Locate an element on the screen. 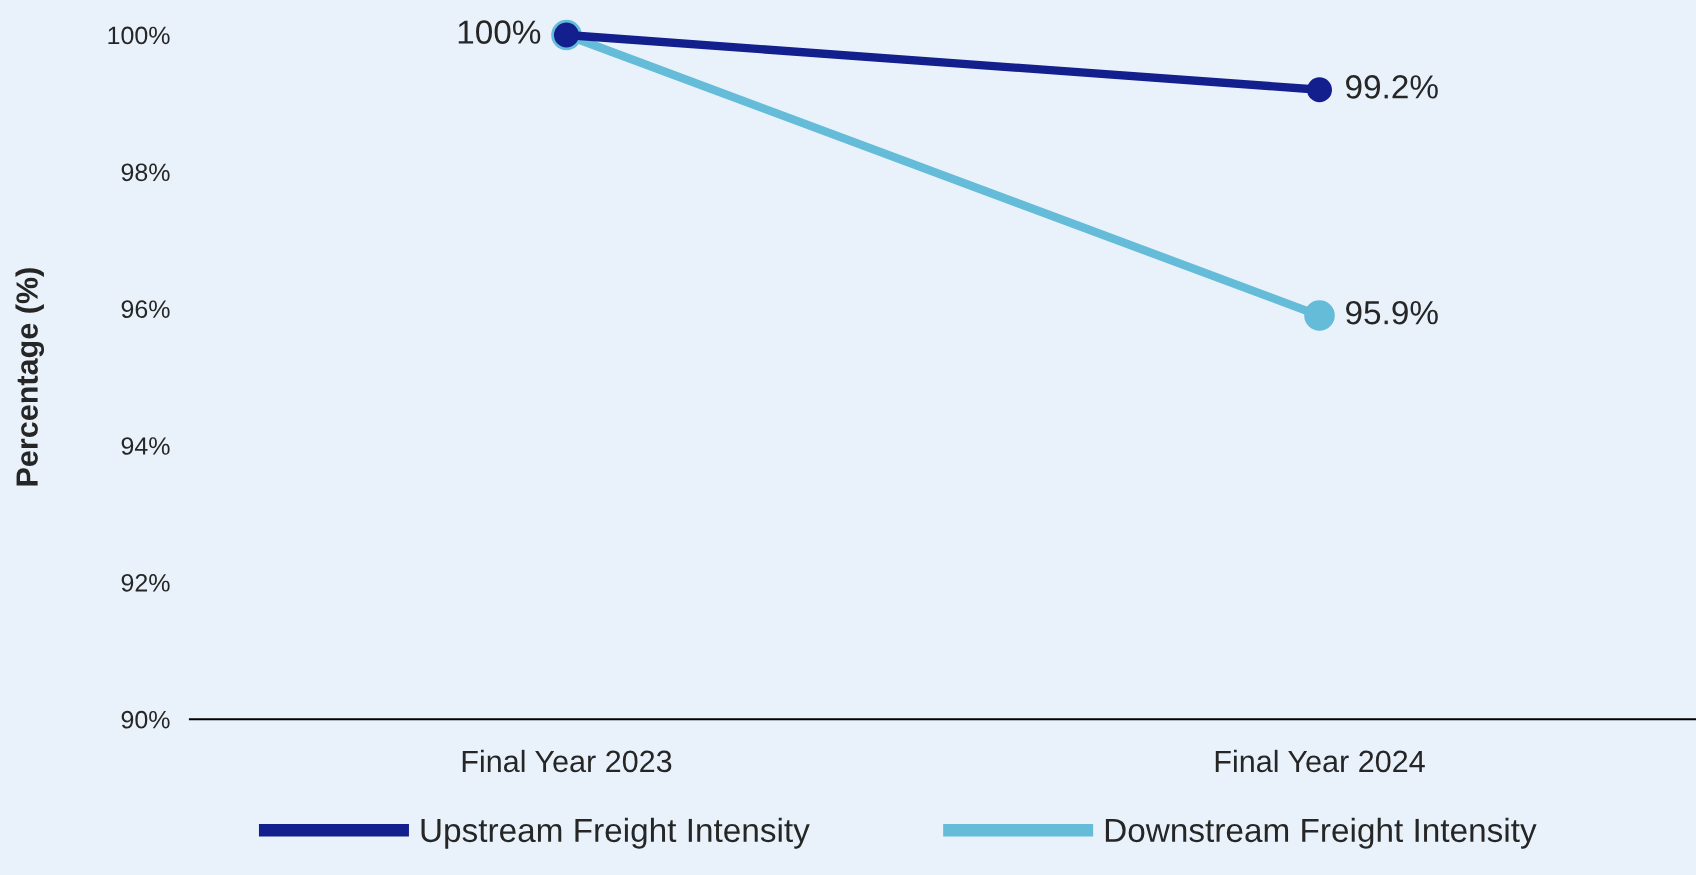 The height and width of the screenshot is (875, 1696). data-label: 95.9% is located at coordinates (1392, 312).